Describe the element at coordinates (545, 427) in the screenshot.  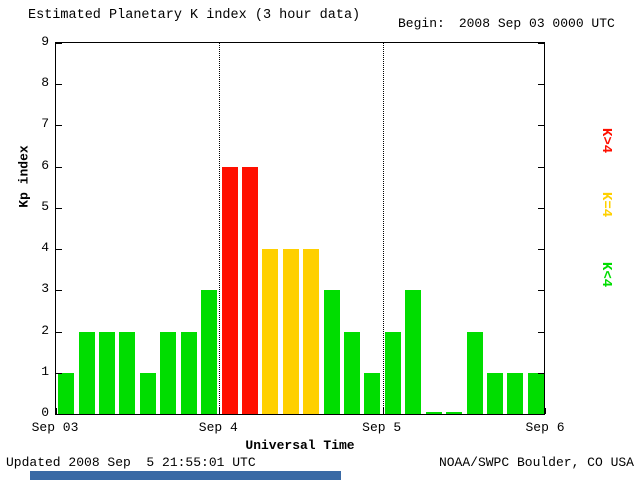
I see `x-tick-label: Sep 6` at that location.